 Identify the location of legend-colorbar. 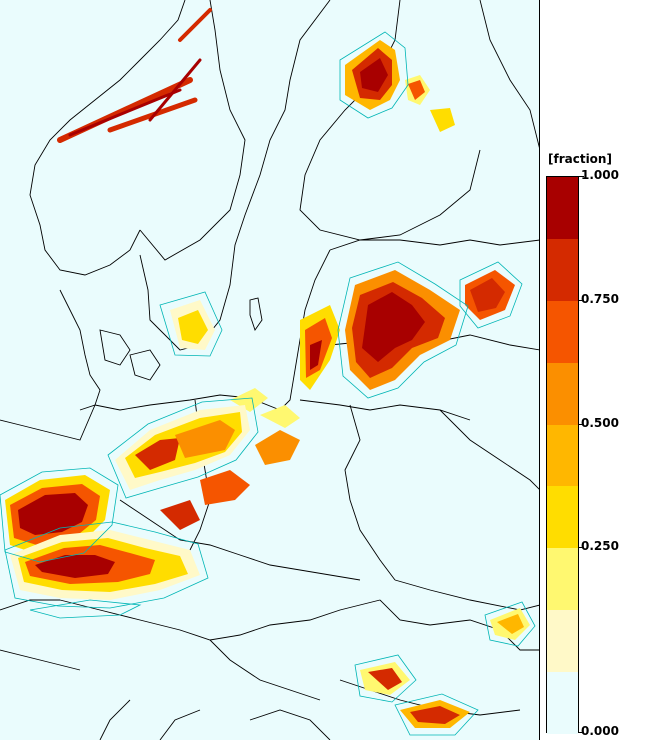
(562, 455).